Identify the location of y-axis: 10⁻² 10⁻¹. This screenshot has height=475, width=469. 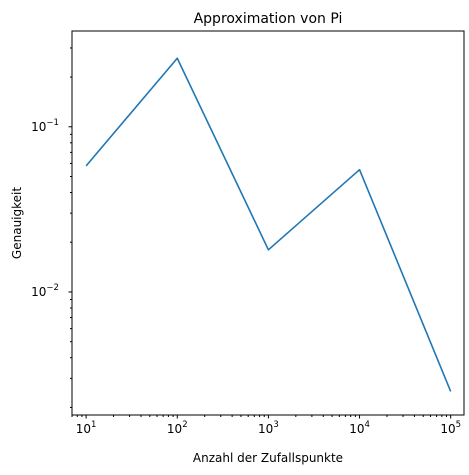
(51, 227).